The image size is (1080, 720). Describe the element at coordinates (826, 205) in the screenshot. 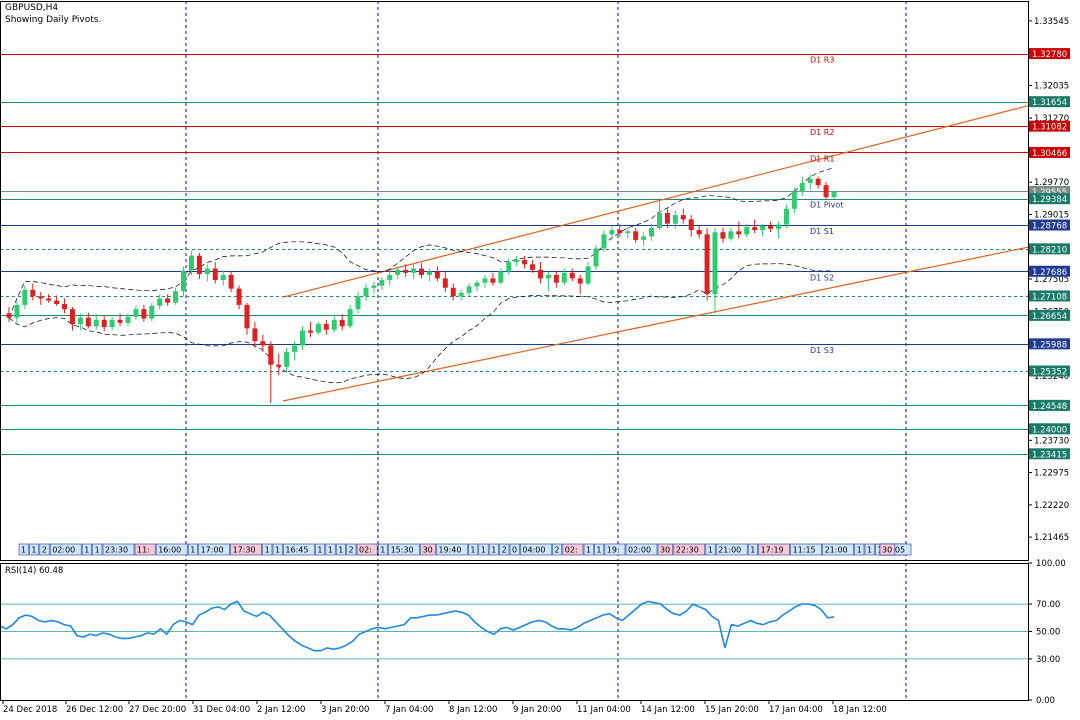

I see `pivot-label: D1 Pivot` at that location.